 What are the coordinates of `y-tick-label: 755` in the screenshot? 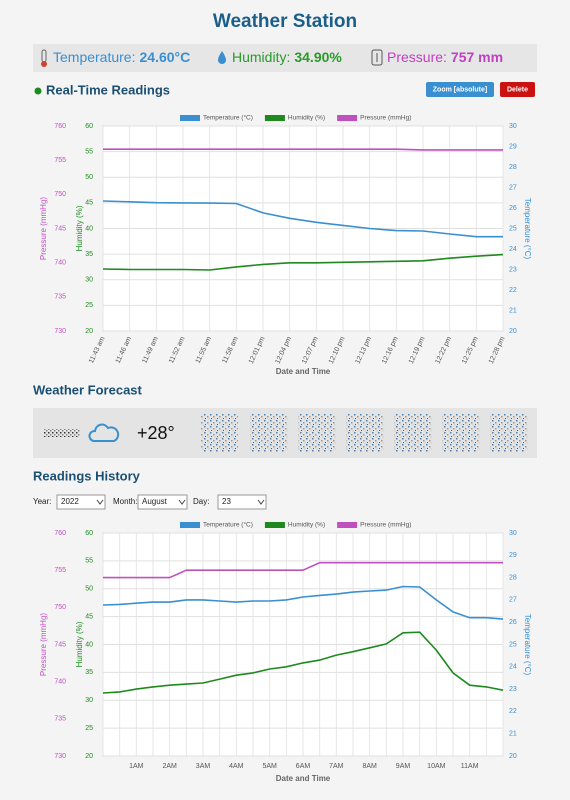 It's located at (60, 160).